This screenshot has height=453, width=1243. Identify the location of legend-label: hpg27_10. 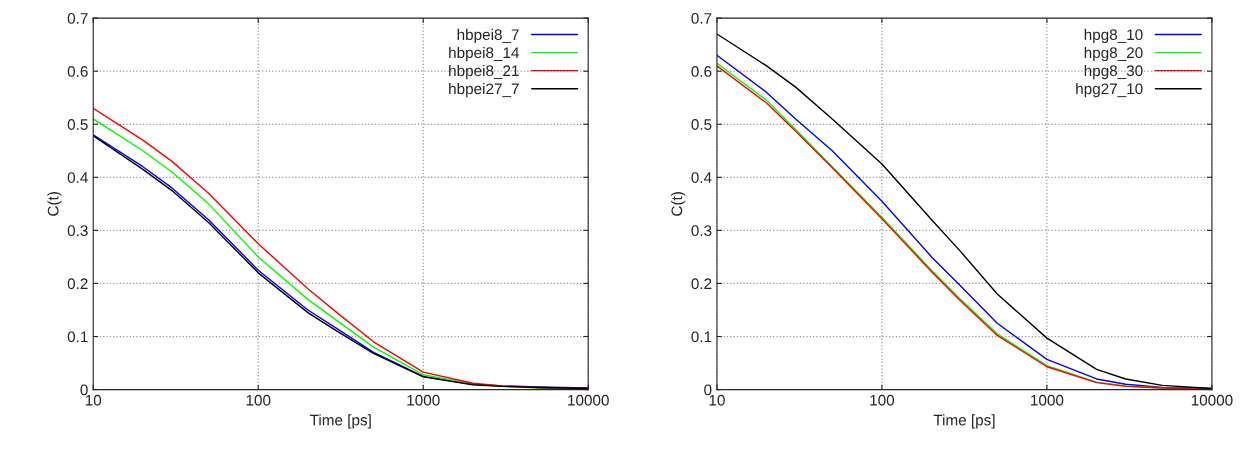
(1109, 90).